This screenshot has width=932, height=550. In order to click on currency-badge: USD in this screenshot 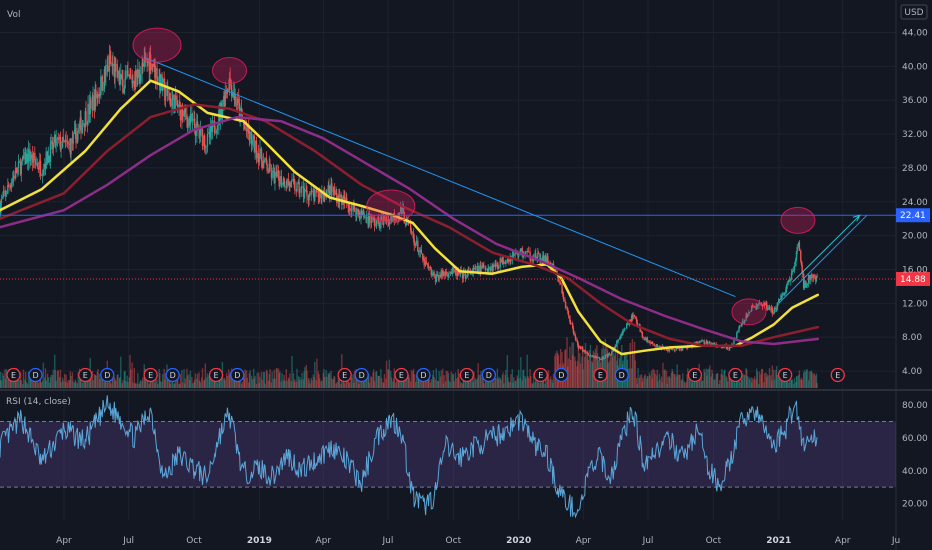, I will do `click(914, 12)`.